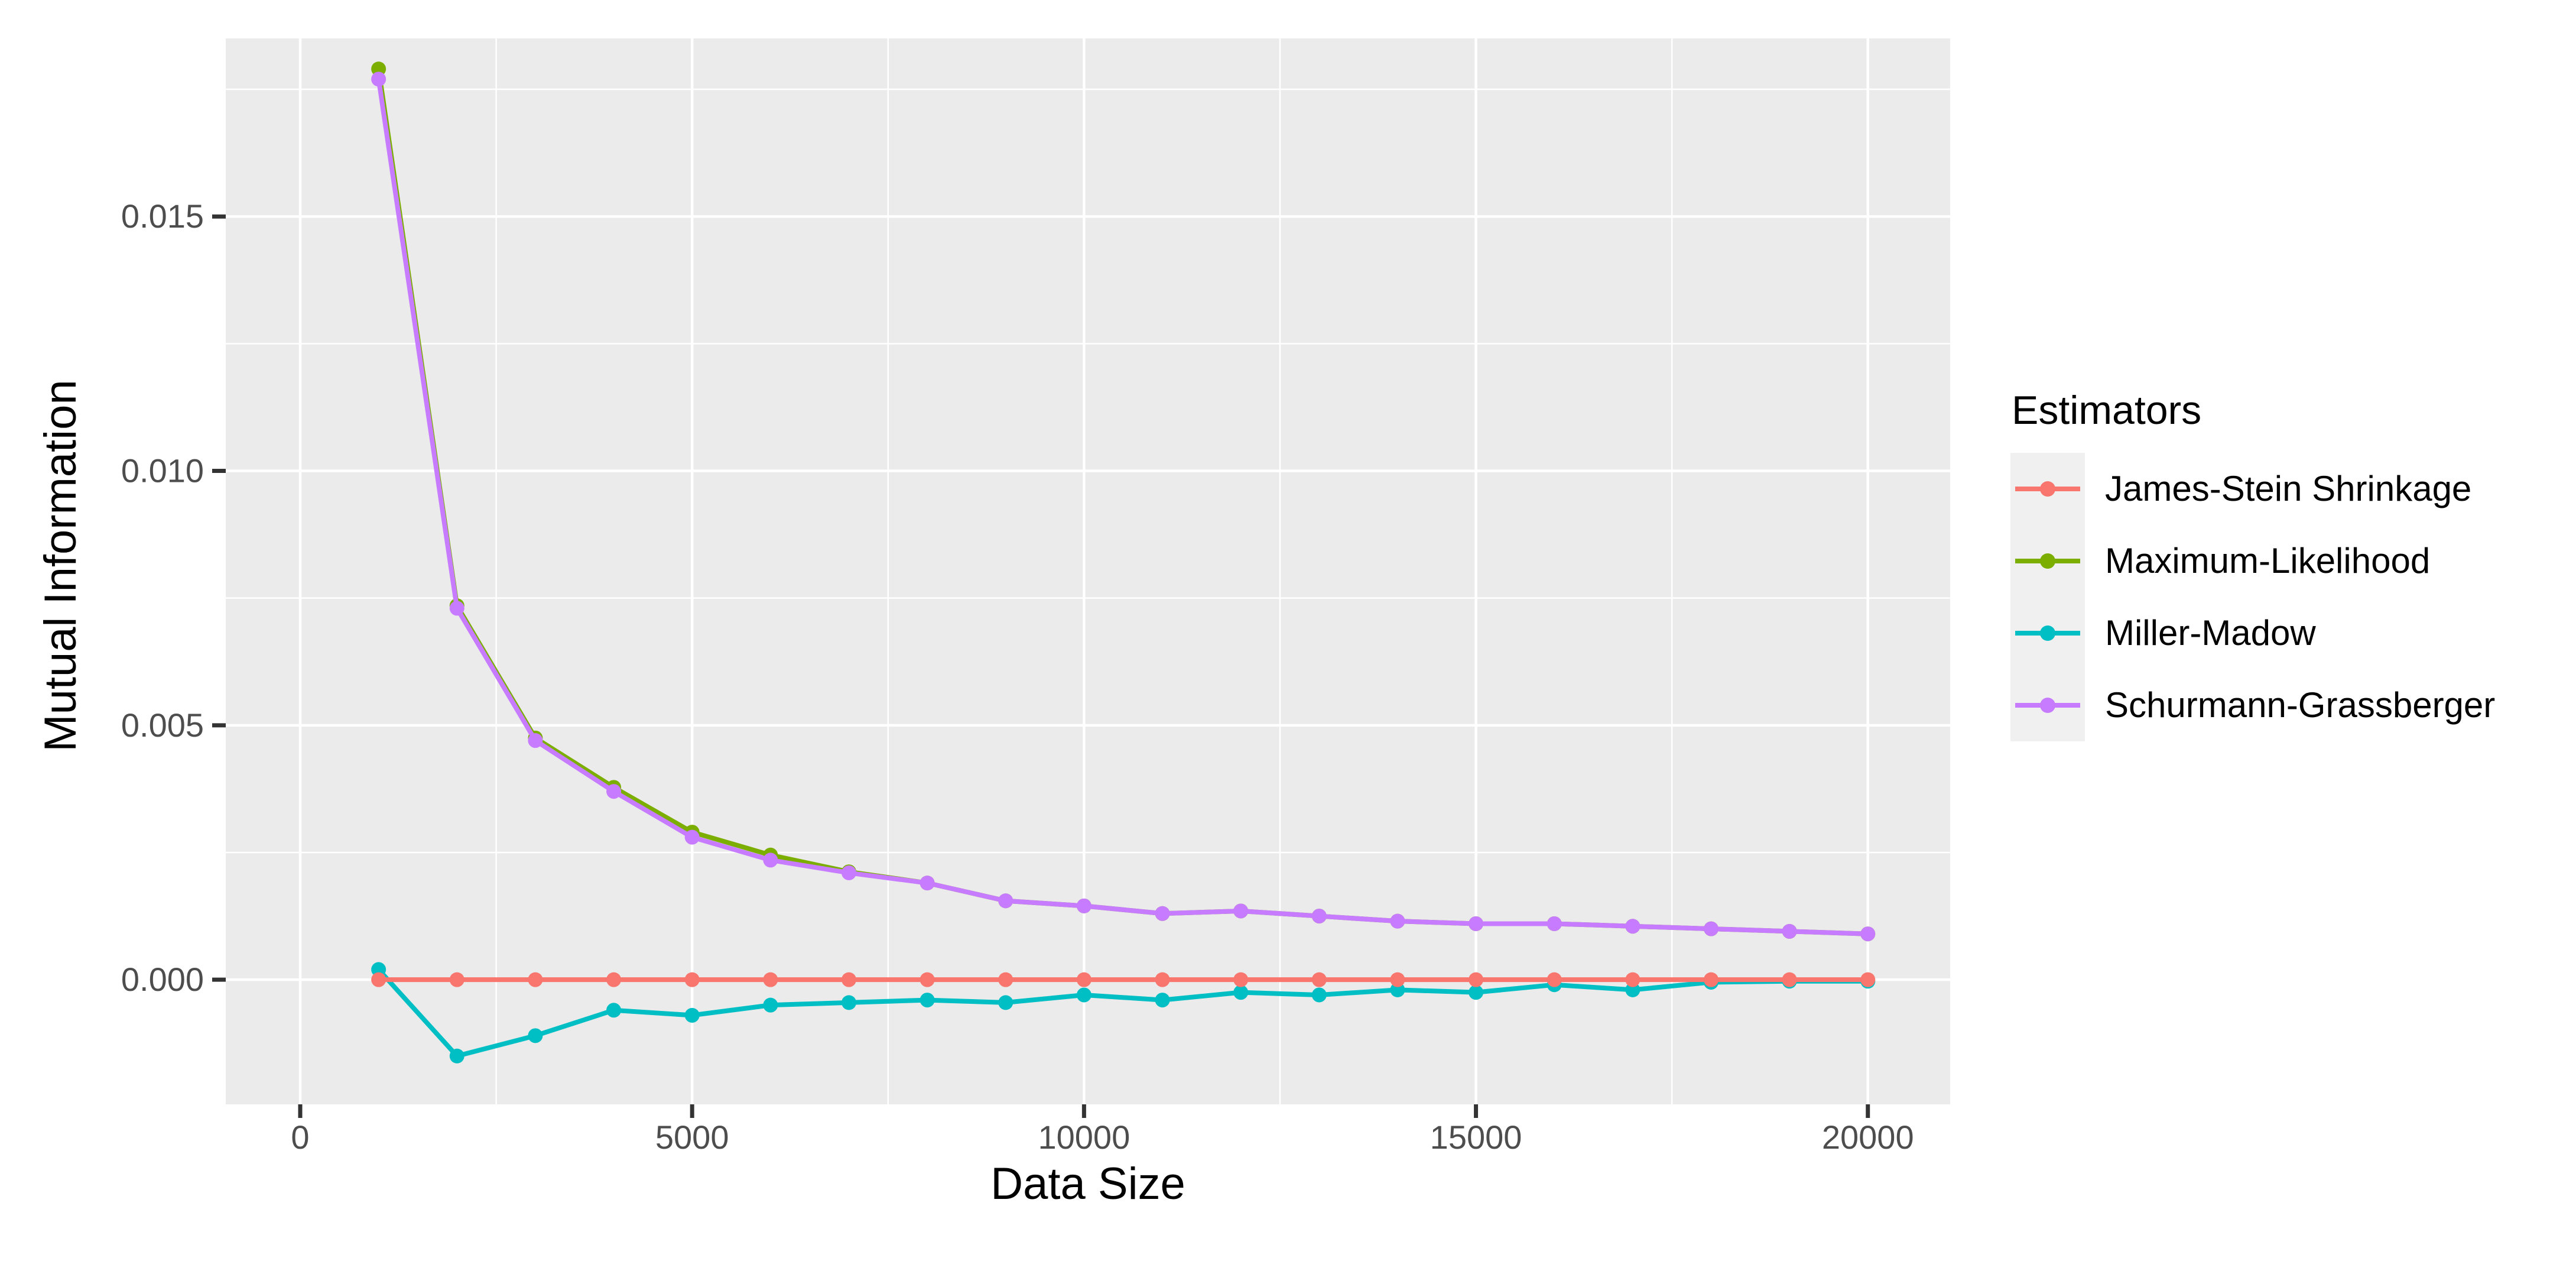 The height and width of the screenshot is (1261, 2576). I want to click on x-tick-label: 5000, so click(692, 1137).